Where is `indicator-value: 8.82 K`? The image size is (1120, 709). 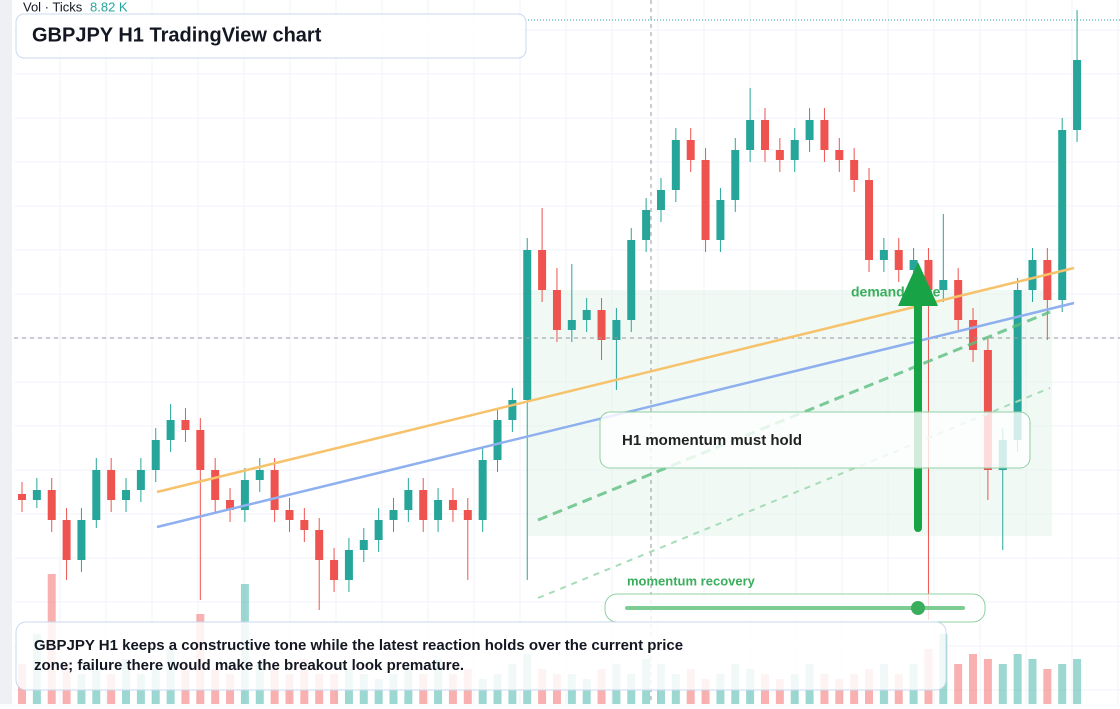 indicator-value: 8.82 K is located at coordinates (109, 7).